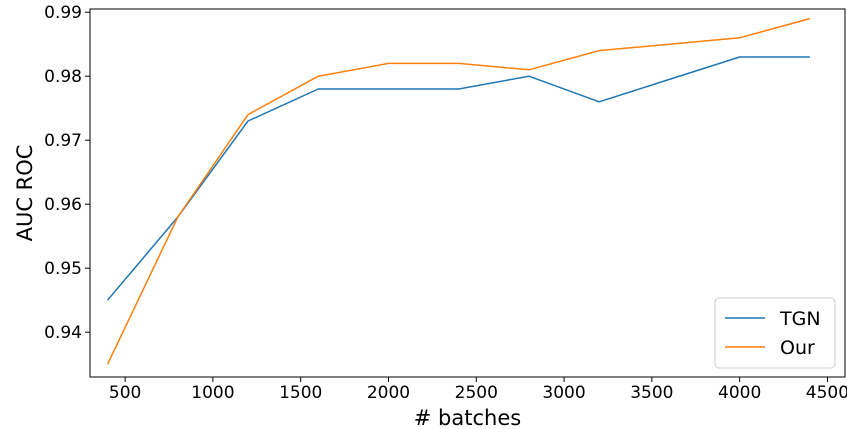  What do you see at coordinates (800, 319) in the screenshot?
I see `legend-label-tgn: TGN` at bounding box center [800, 319].